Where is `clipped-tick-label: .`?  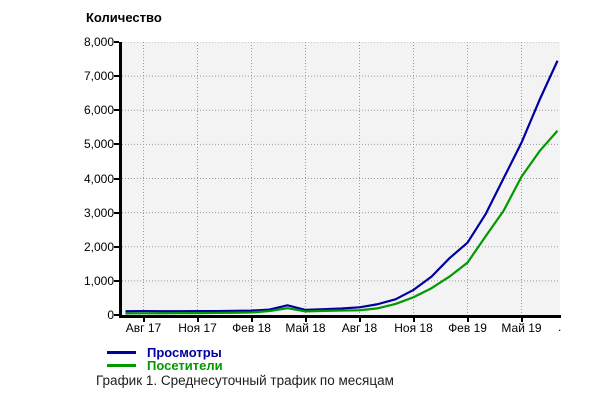
clipped-tick-label: . is located at coordinates (560, 327).